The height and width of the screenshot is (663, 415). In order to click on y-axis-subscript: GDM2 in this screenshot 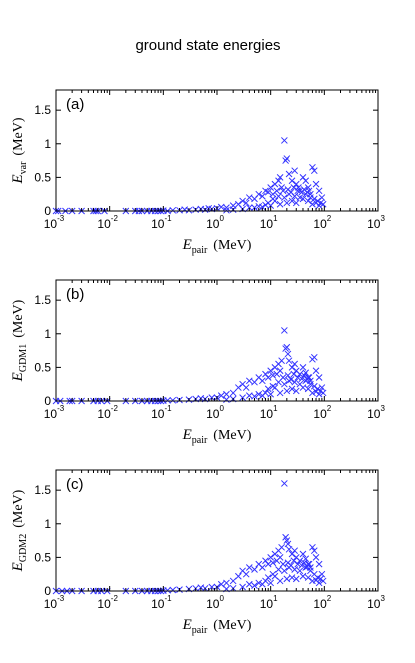, I will do `click(23, 548)`.